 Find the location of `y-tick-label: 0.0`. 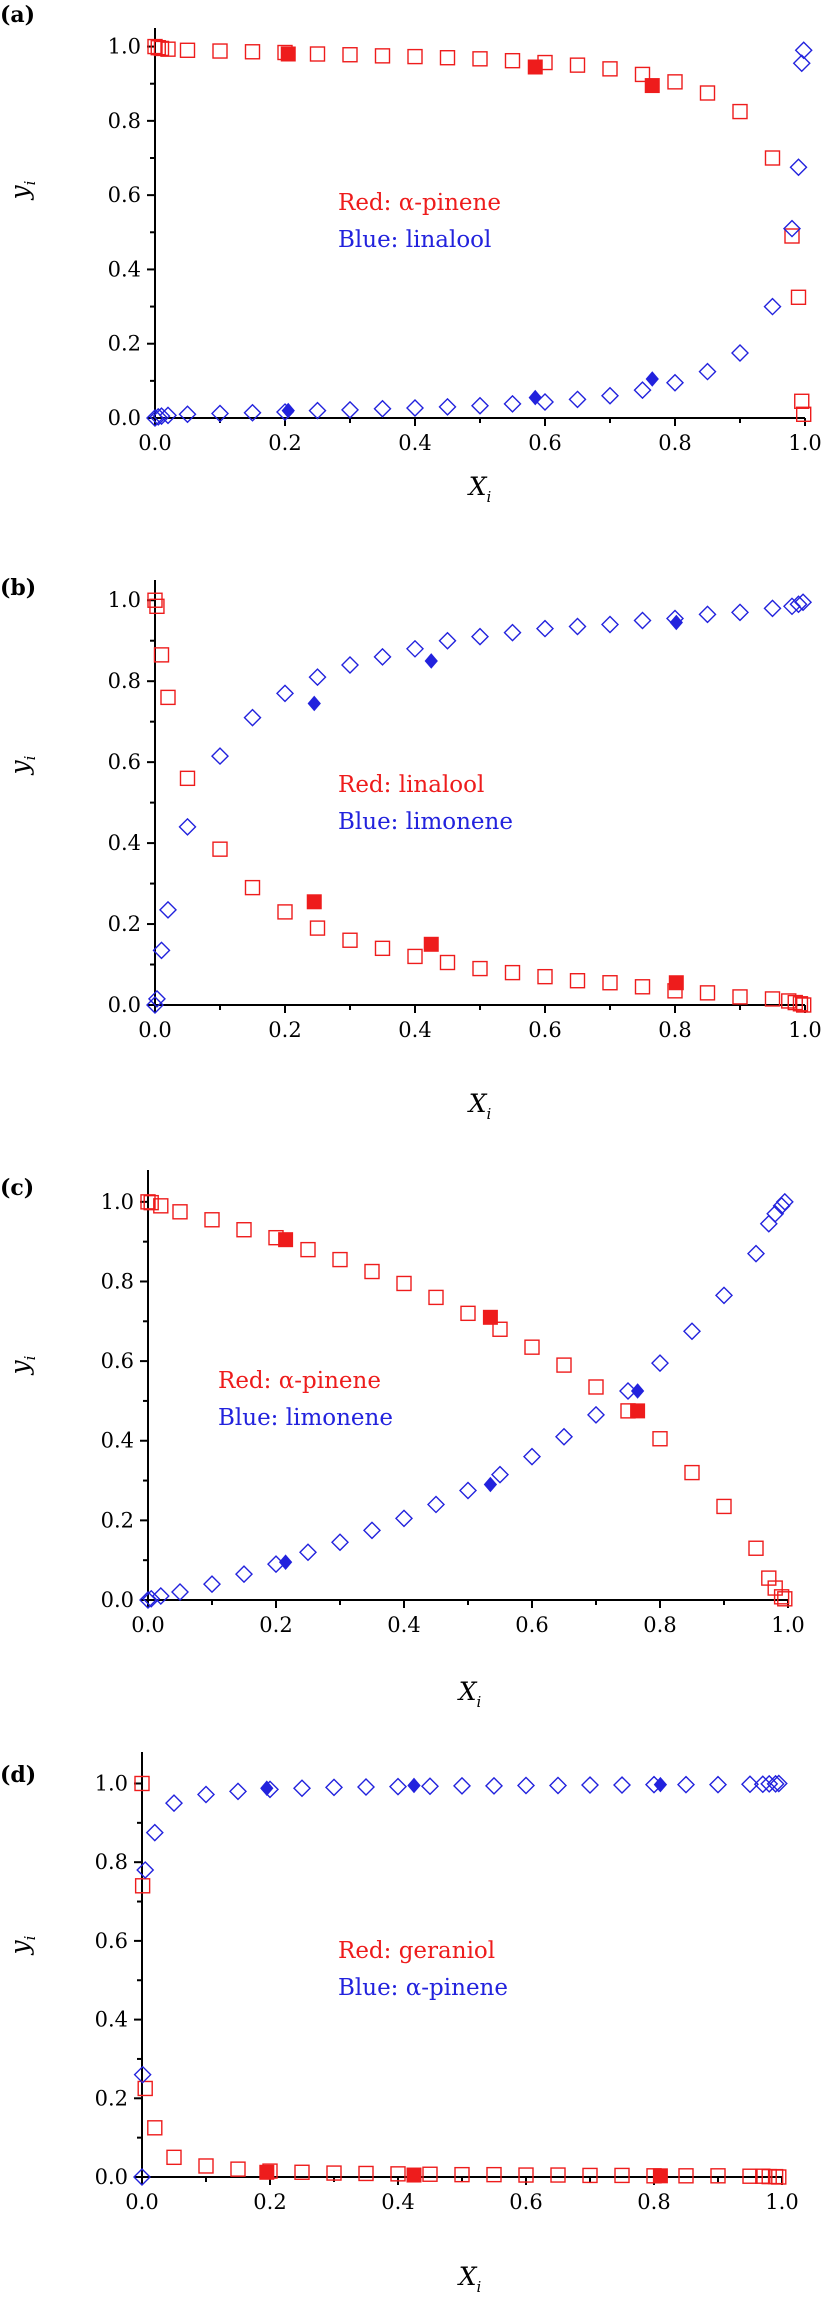

y-tick-label: 0.0 is located at coordinates (124, 1005).